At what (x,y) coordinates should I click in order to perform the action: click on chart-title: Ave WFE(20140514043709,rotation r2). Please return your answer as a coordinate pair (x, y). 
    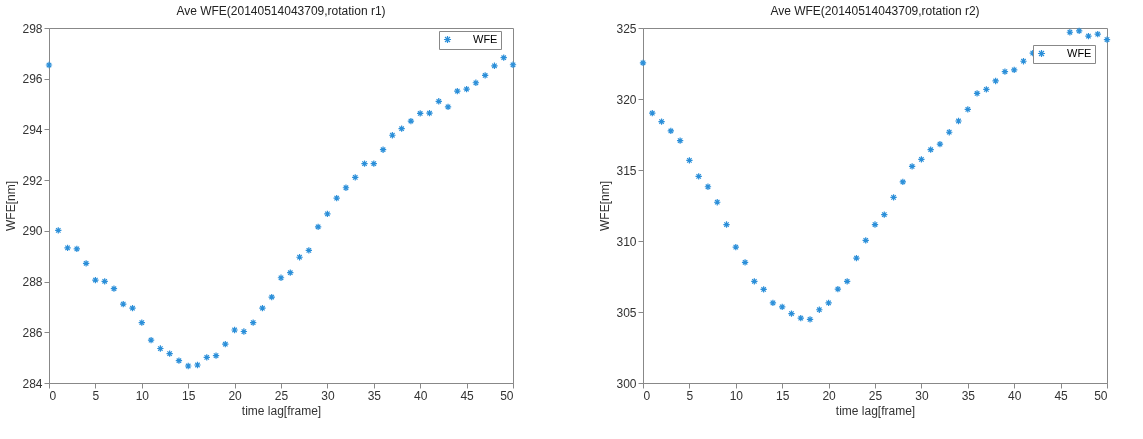
    Looking at the image, I should click on (875, 11).